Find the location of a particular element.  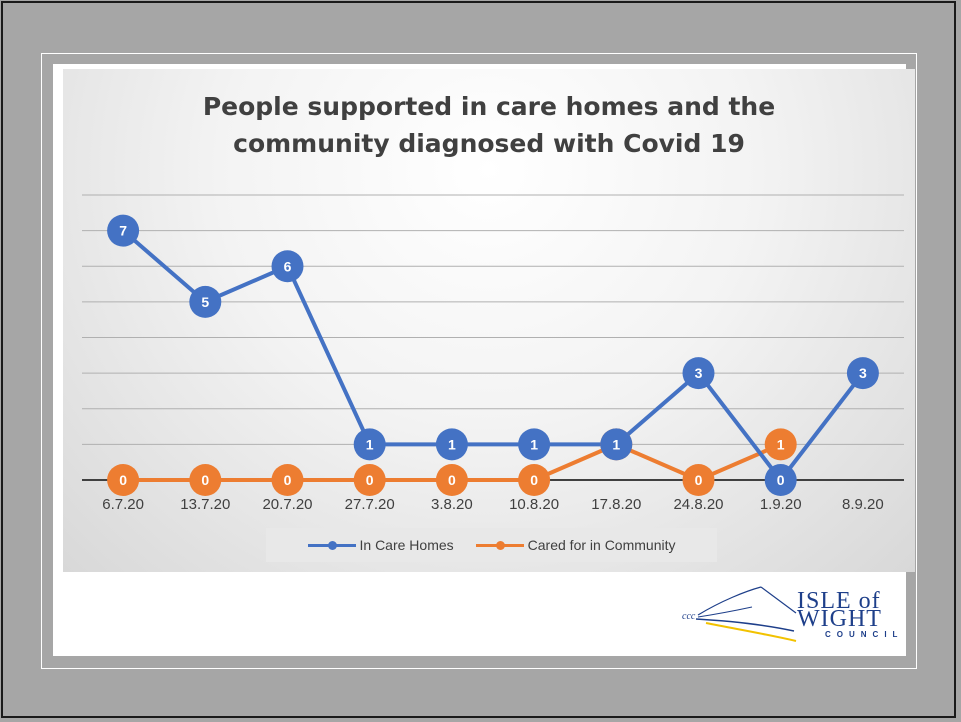

legend-item-care-homes: In Care Homes is located at coordinates (380, 545).